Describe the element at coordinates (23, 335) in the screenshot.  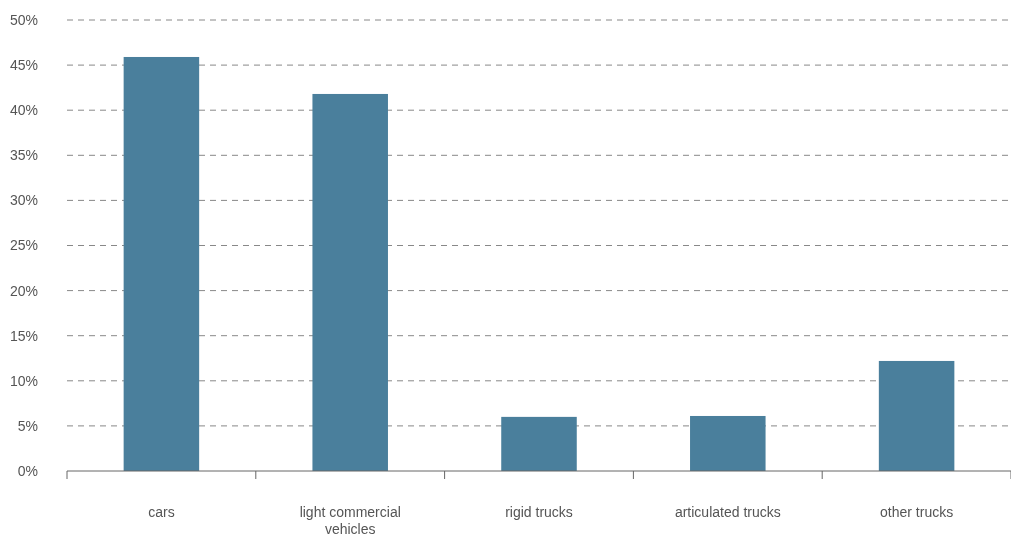
I see `y-tick-label: 15%` at that location.